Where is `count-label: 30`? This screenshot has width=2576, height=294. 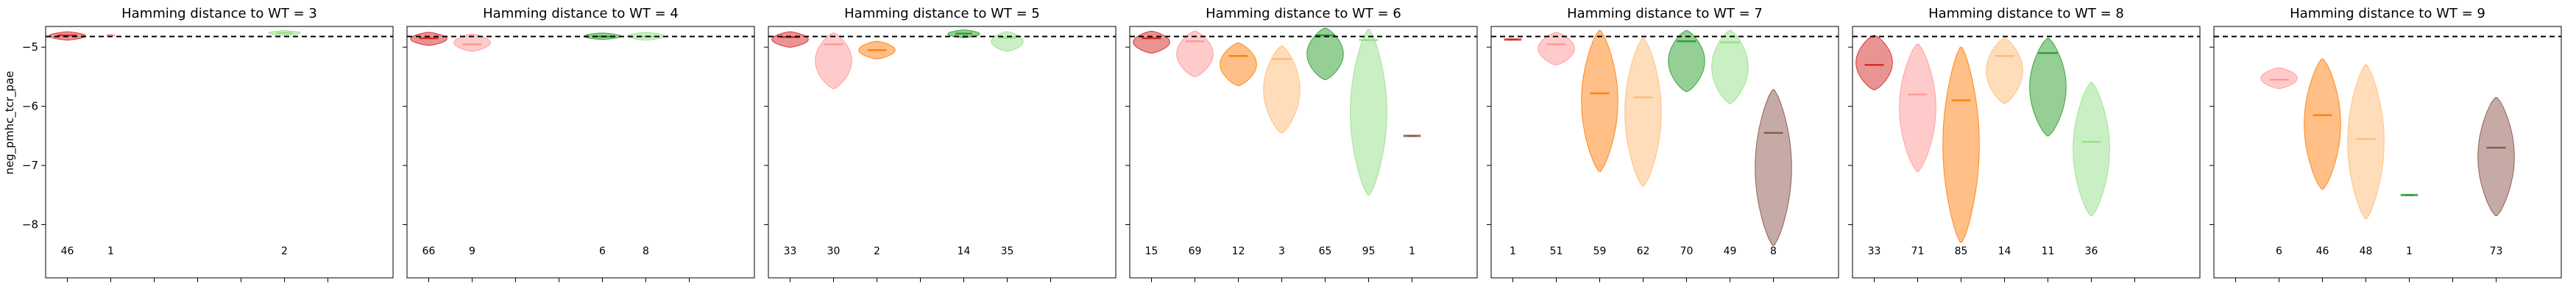 count-label: 30 is located at coordinates (834, 251).